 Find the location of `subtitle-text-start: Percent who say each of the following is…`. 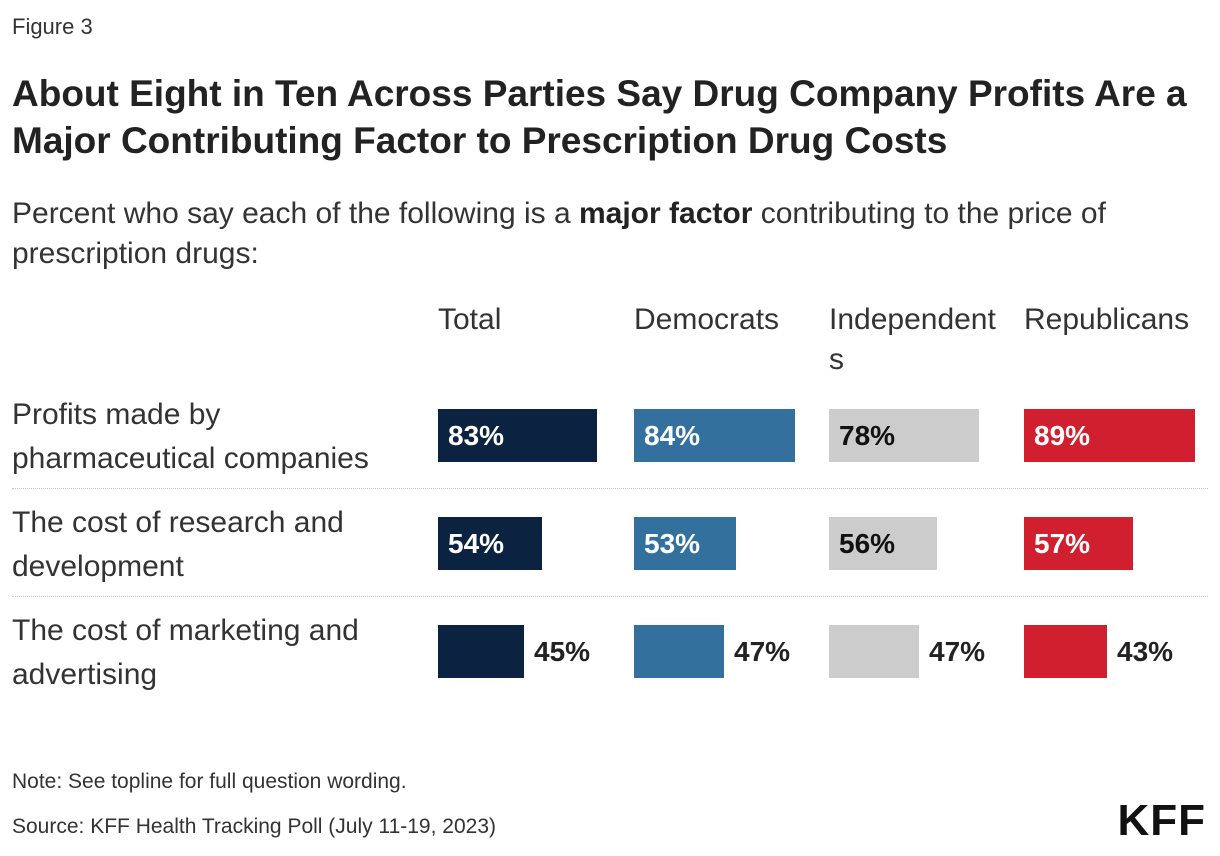

subtitle-text-start: Percent who say each of the following is… is located at coordinates (295, 213).